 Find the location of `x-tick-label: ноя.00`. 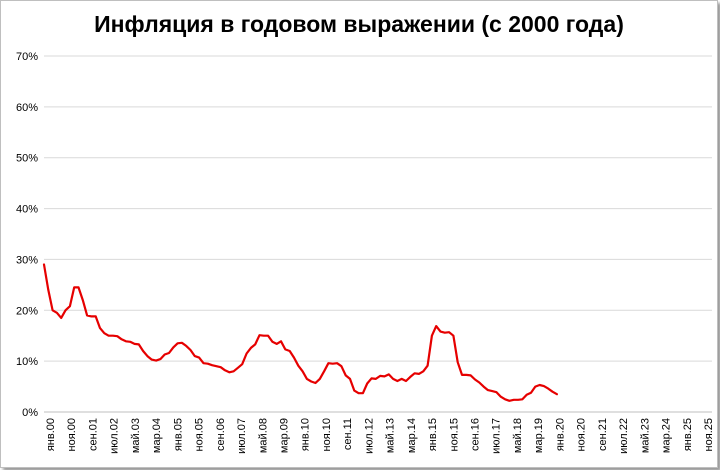

x-tick-label: ноя.00 is located at coordinates (72, 434).